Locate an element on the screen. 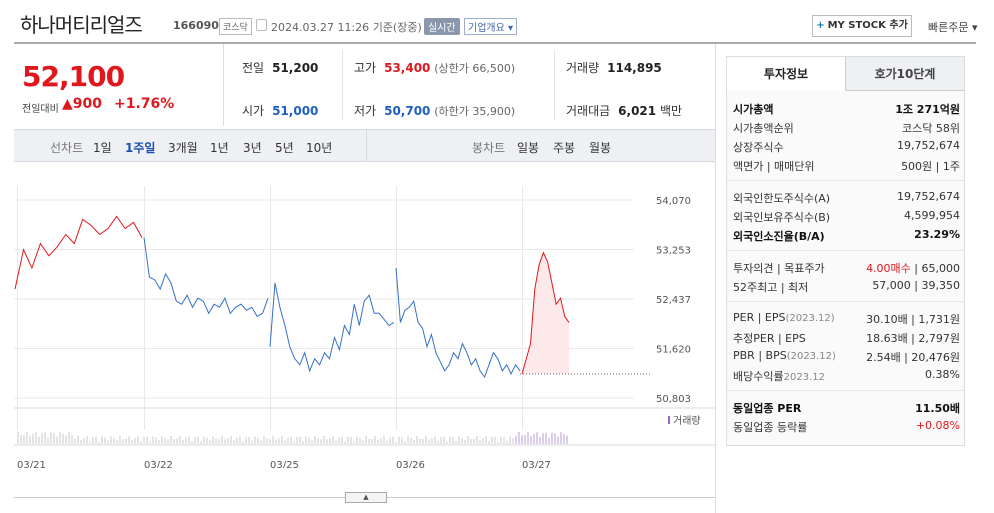 This screenshot has width=994, height=513. info-label: 동일업종 등락률 is located at coordinates (770, 427).